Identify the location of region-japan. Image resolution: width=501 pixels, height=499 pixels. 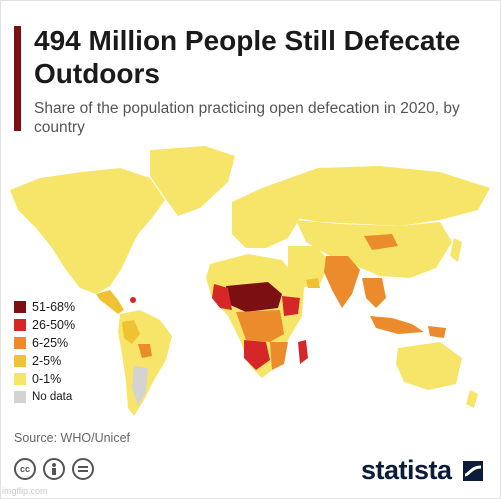
(456, 250).